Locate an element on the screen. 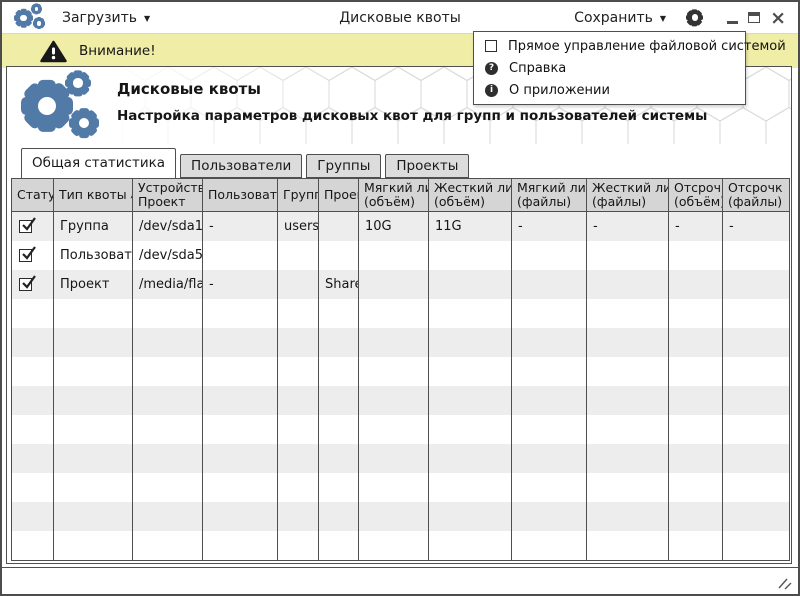 The width and height of the screenshot is (800, 596). load-button: Загрузить ▼ is located at coordinates (106, 18).